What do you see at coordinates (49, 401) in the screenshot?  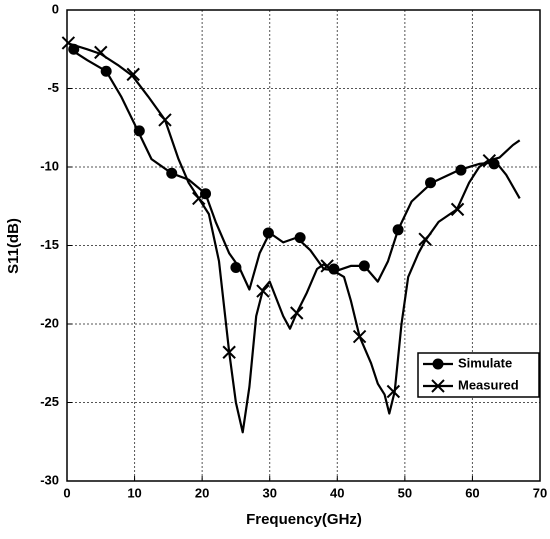 I see `y-tick-label: -25` at bounding box center [49, 401].